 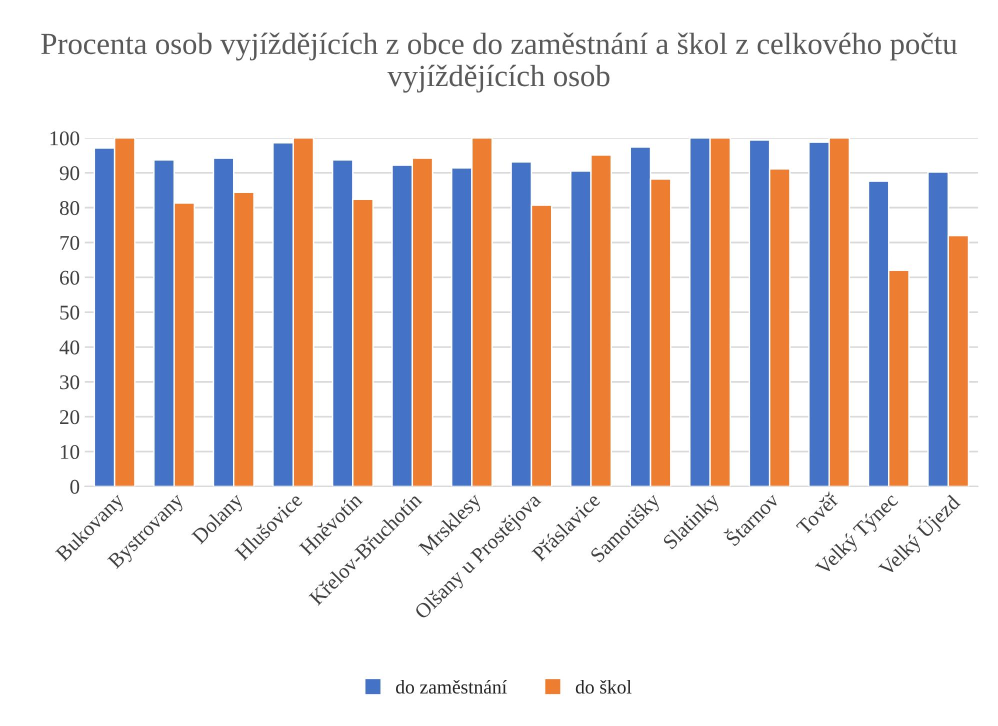 What do you see at coordinates (70, 417) in the screenshot?
I see `y-tick-label: 20` at bounding box center [70, 417].